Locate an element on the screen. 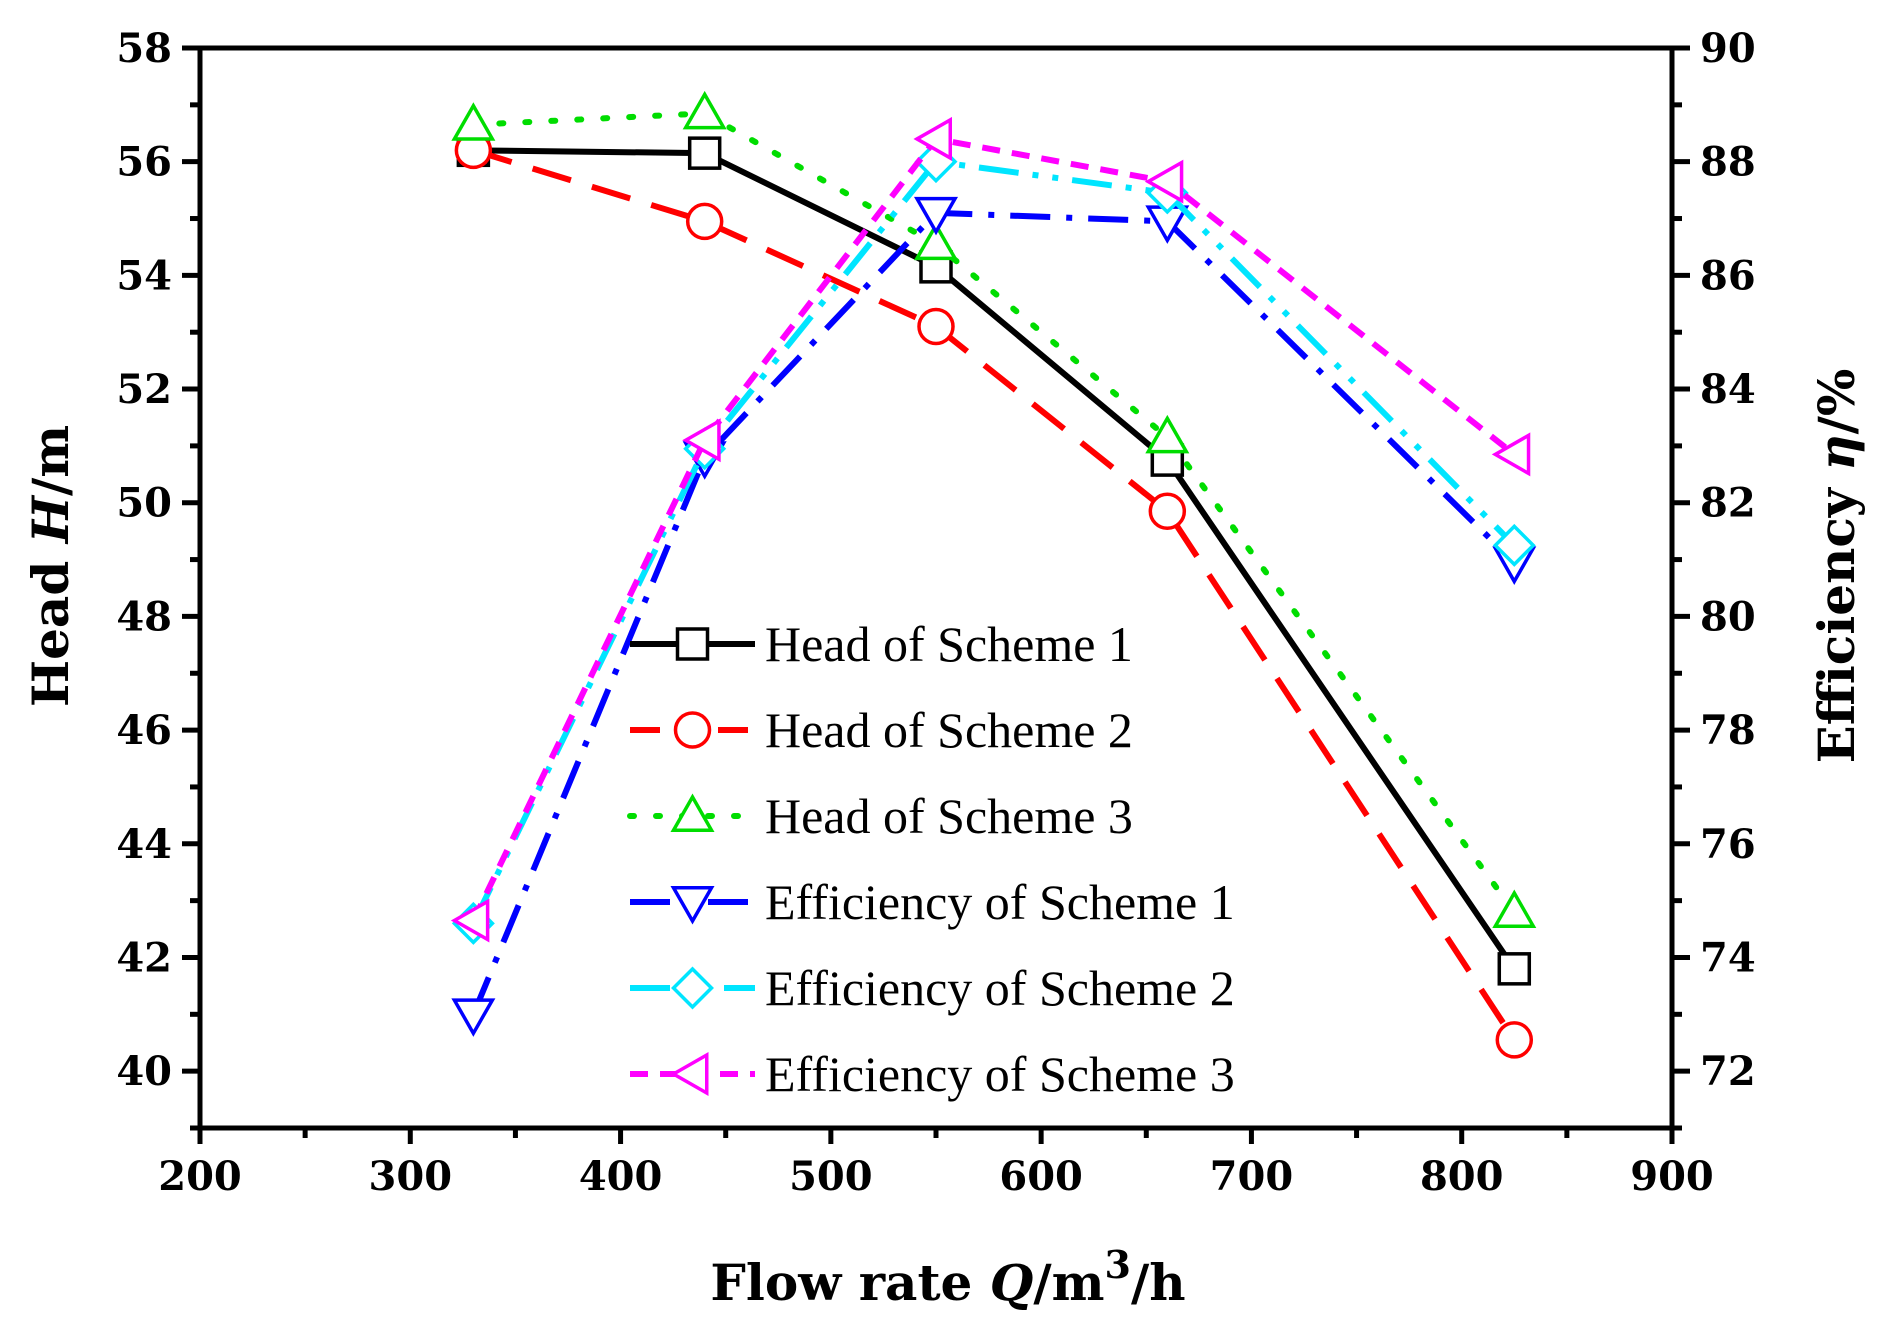 This screenshot has height=1344, width=1896. y-right-tick-label: 72 is located at coordinates (1728, 1071).